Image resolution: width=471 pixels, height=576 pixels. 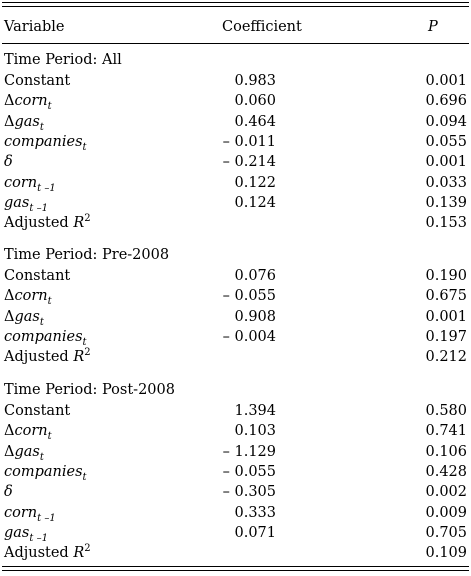 I want to click on variable-cell: Adjusted R2, so click(x=47, y=554).